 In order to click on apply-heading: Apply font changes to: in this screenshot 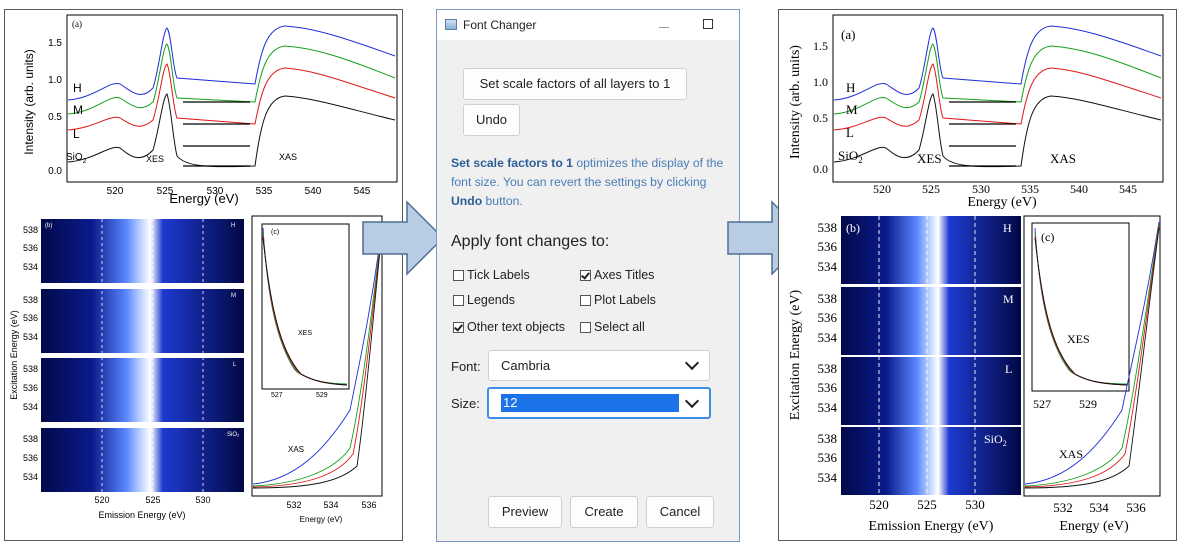, I will do `click(530, 241)`.